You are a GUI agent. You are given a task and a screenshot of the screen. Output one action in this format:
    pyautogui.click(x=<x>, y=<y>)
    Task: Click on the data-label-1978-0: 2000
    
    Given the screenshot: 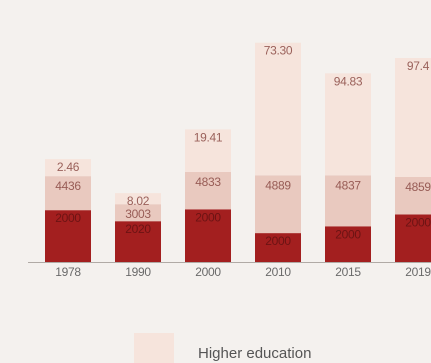 What is the action you would take?
    pyautogui.click(x=68, y=218)
    